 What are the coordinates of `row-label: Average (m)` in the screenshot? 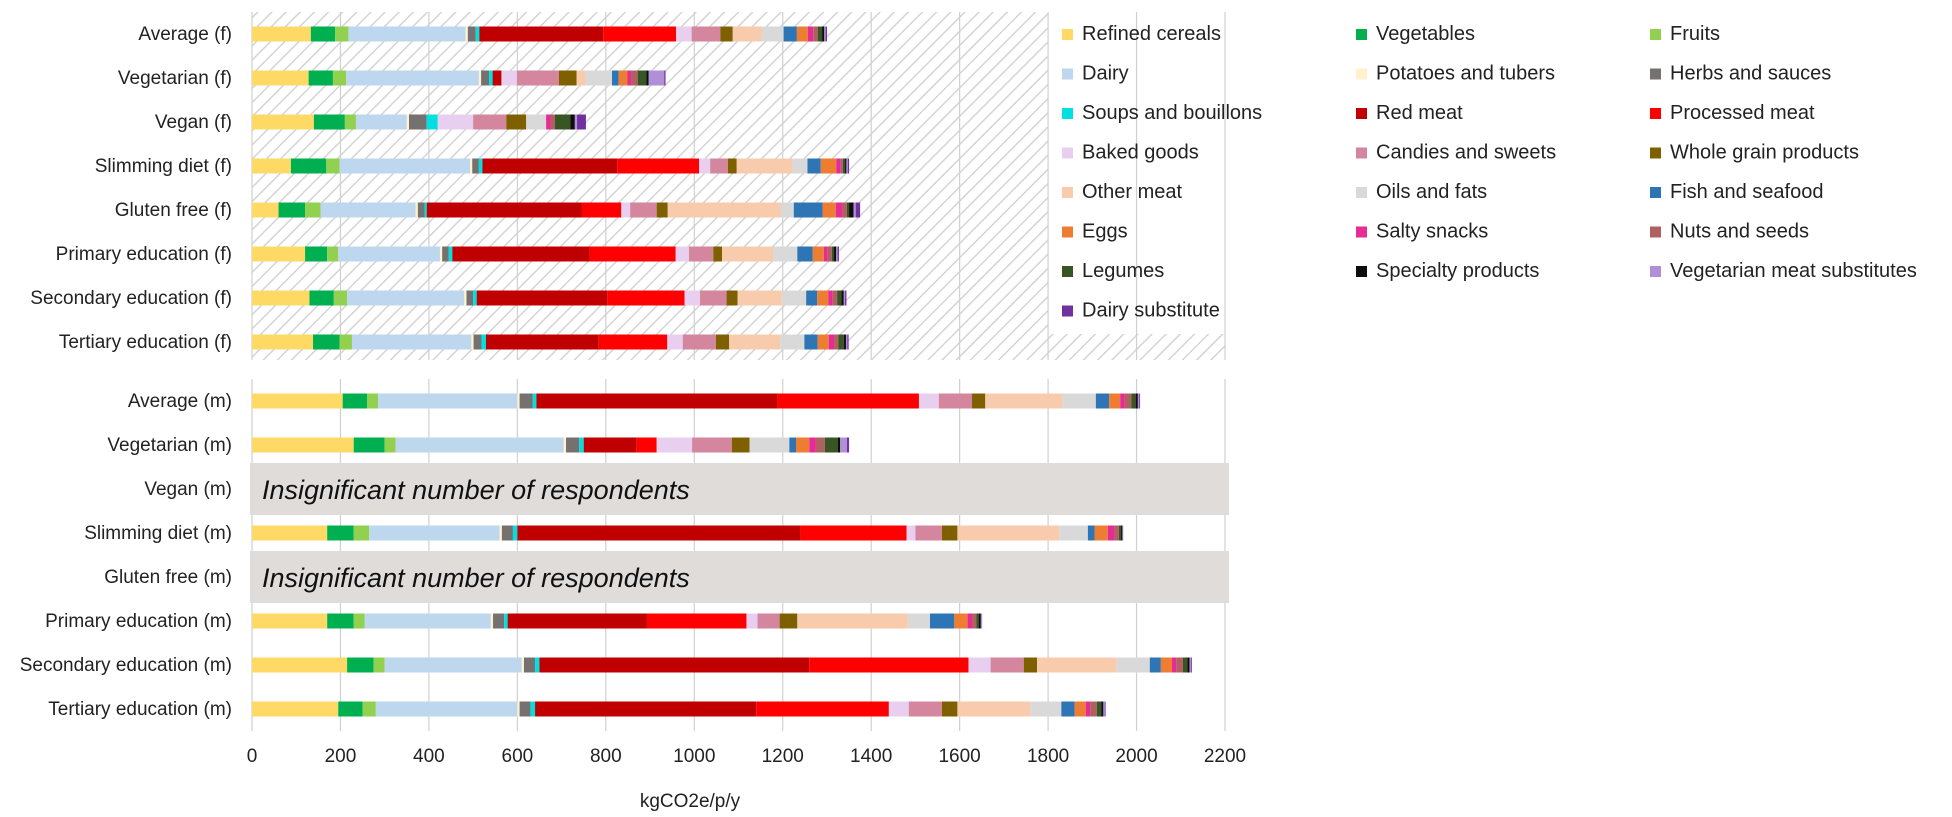 It's located at (180, 401).